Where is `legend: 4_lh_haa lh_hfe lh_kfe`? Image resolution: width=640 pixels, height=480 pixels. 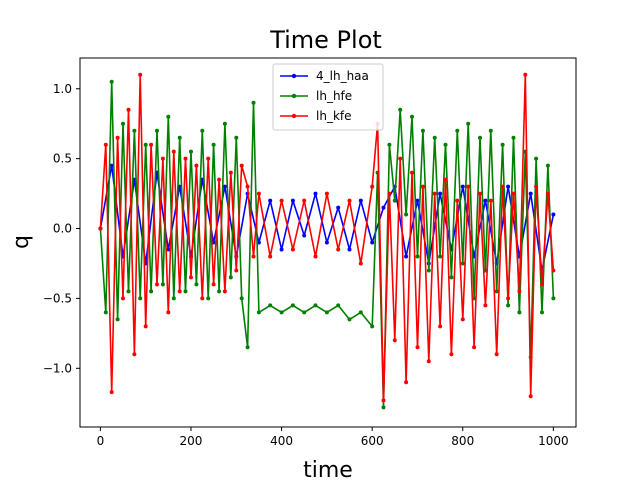 legend: 4_lh_haa lh_hfe lh_kfe is located at coordinates (328, 97).